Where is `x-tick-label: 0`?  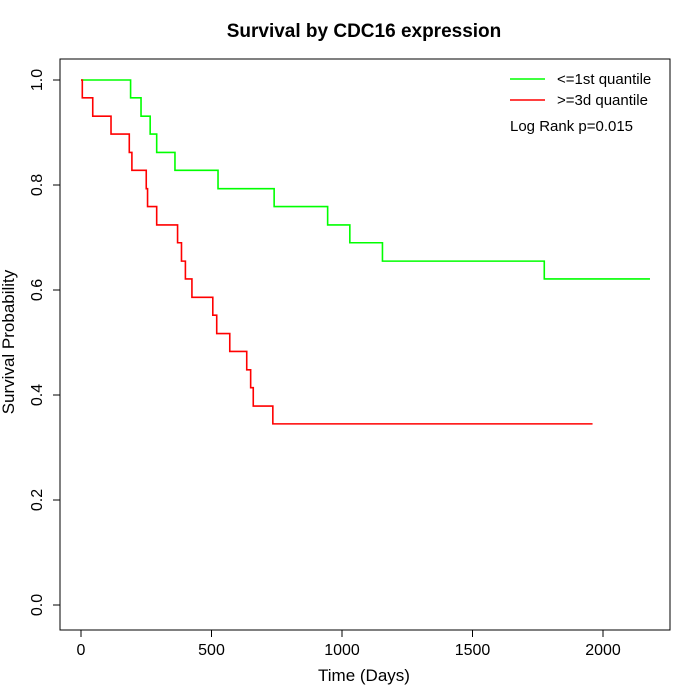
x-tick-label: 0 is located at coordinates (81, 650).